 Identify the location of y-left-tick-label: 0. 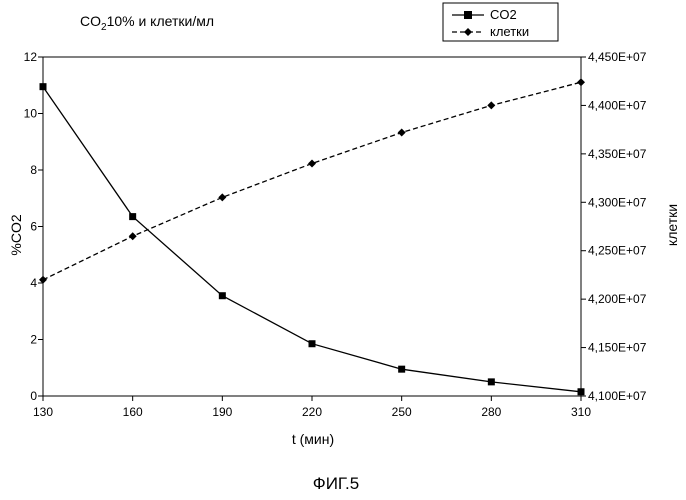
(33, 396).